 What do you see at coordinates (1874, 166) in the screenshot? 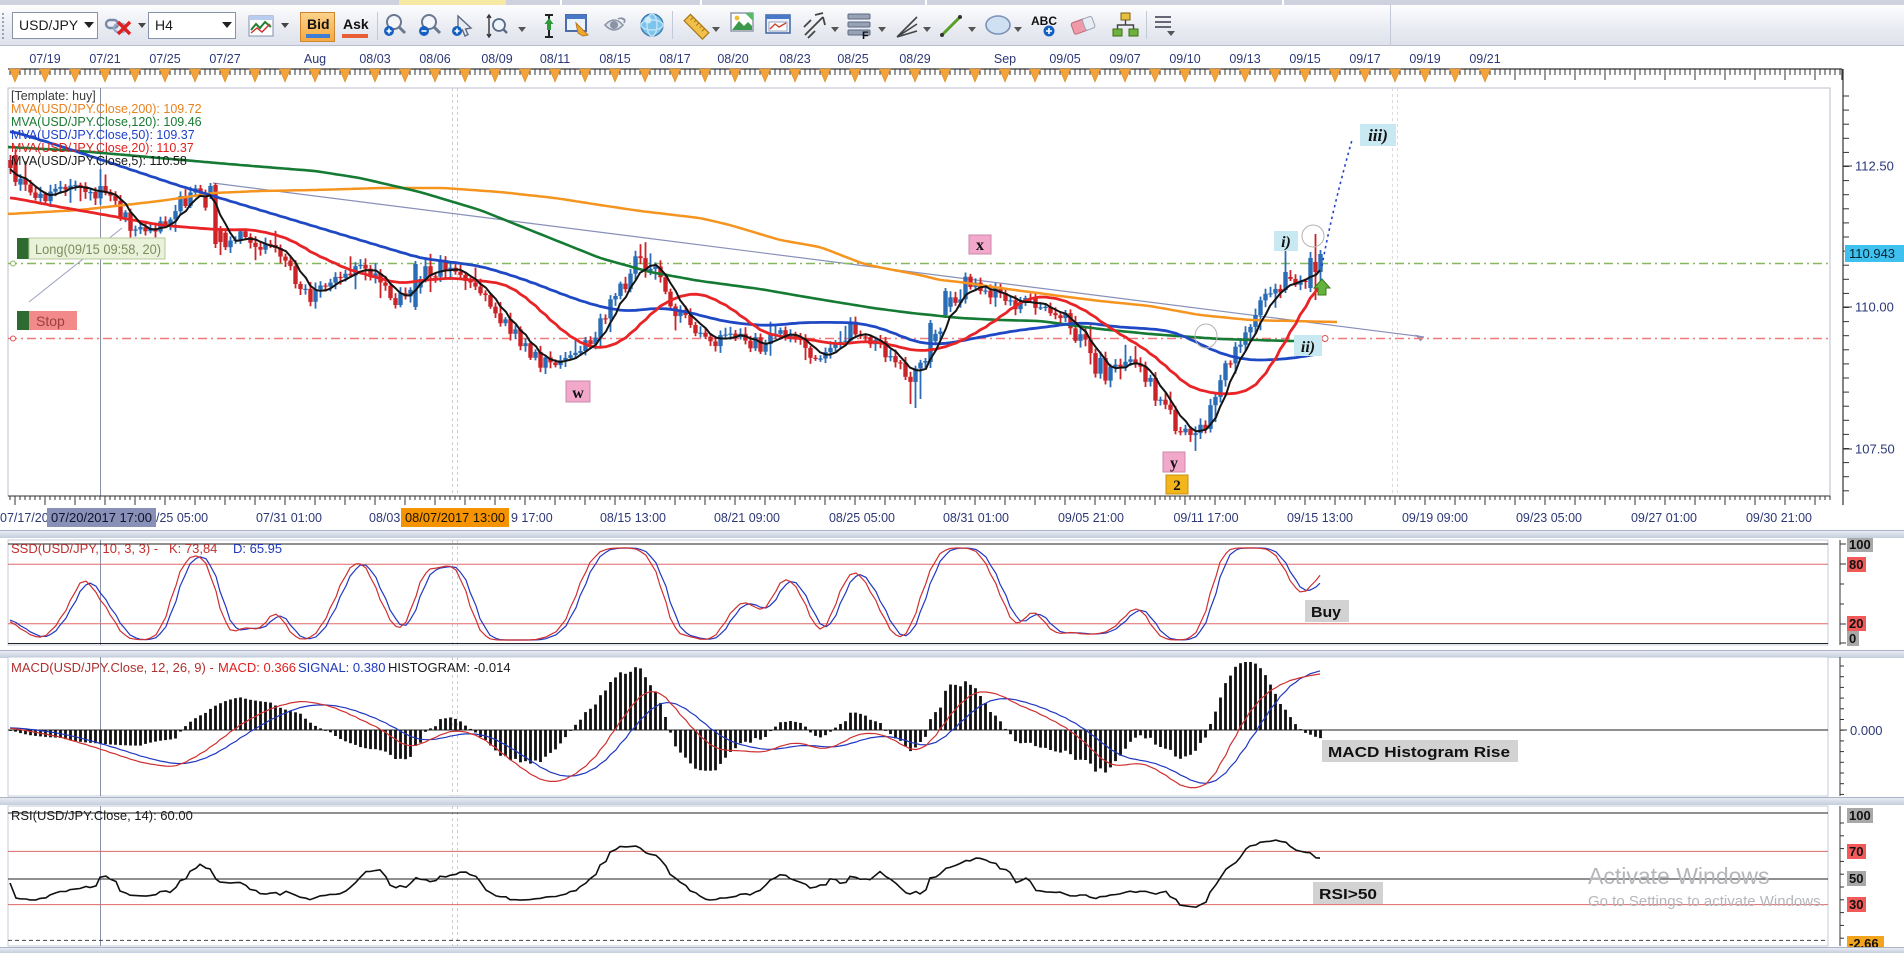
I see `svg-text: 112.50` at bounding box center [1874, 166].